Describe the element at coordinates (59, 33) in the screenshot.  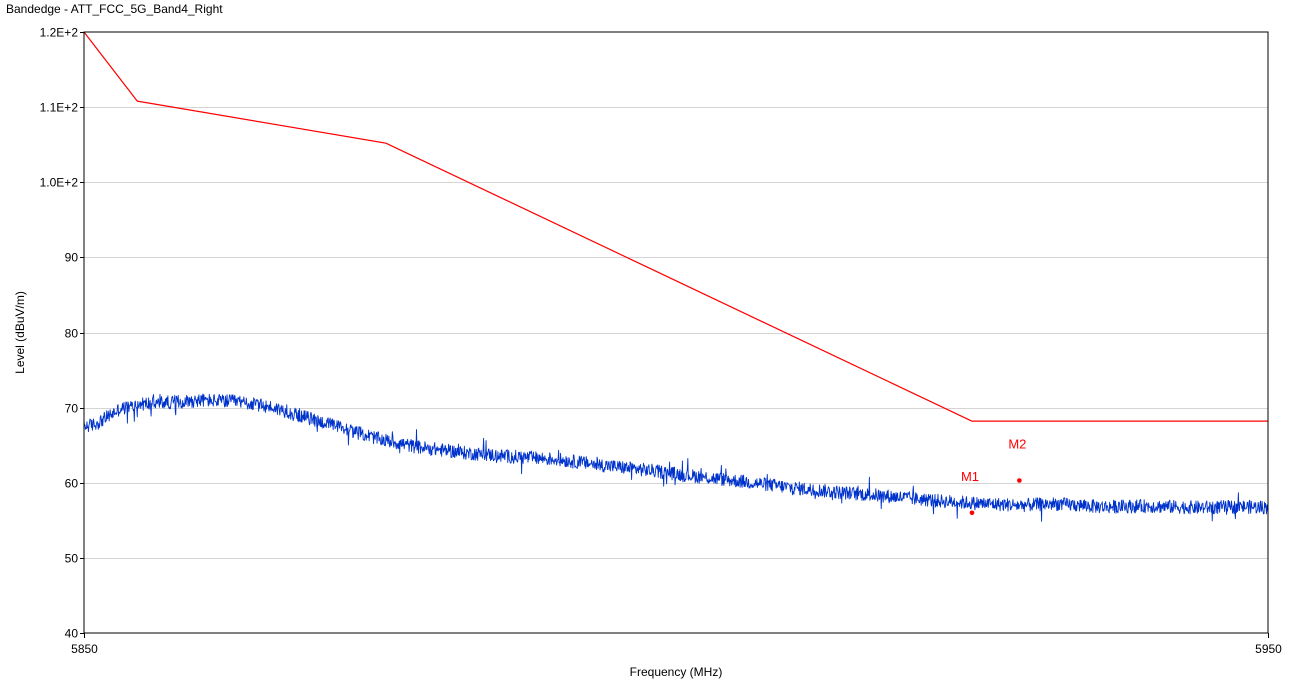
I see `y-tick-label: 1.2E+2` at that location.